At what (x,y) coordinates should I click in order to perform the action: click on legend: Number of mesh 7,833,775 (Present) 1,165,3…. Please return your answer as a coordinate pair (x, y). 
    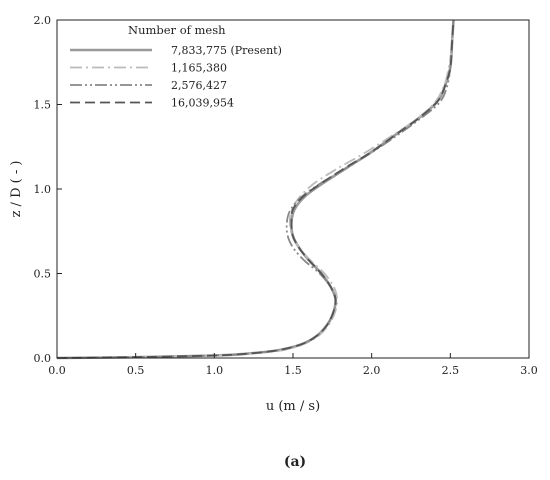
    Looking at the image, I should click on (176, 66).